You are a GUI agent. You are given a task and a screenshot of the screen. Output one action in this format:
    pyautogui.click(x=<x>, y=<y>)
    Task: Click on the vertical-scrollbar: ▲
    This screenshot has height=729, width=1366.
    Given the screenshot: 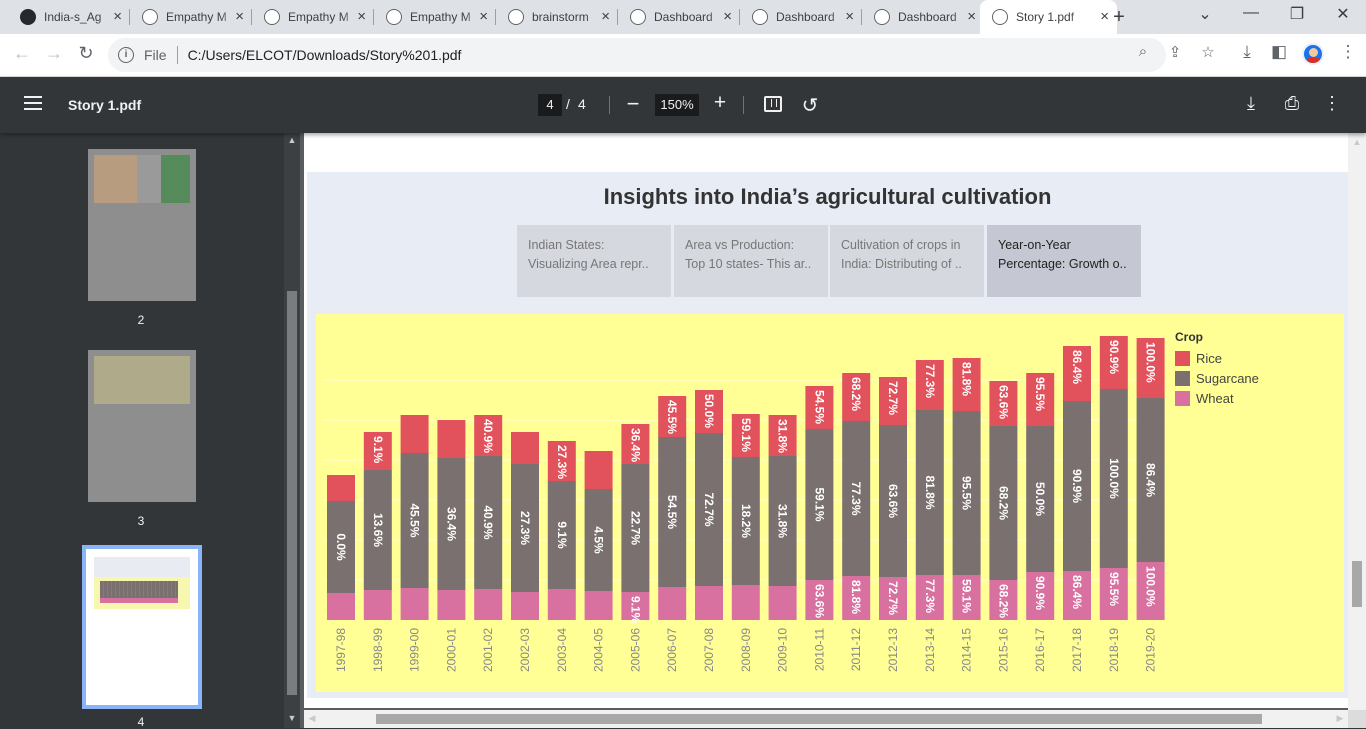 What is the action you would take?
    pyautogui.click(x=1357, y=421)
    